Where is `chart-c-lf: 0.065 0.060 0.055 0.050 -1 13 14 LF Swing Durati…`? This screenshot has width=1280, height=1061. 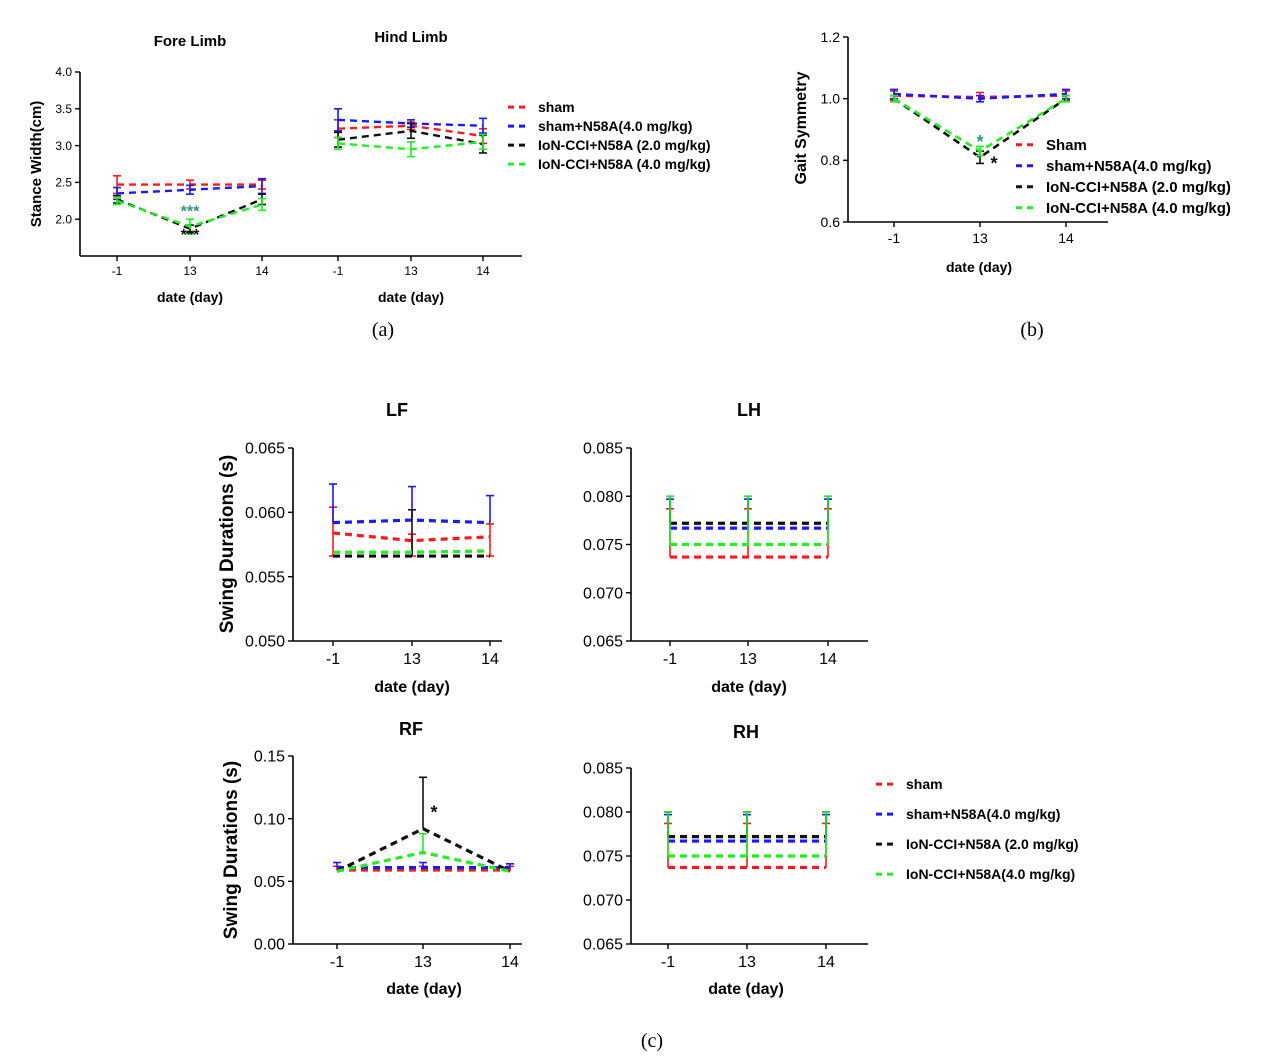 chart-c-lf: 0.065 0.060 0.055 0.050 -1 13 14 LF Swing Durati… is located at coordinates (359, 548).